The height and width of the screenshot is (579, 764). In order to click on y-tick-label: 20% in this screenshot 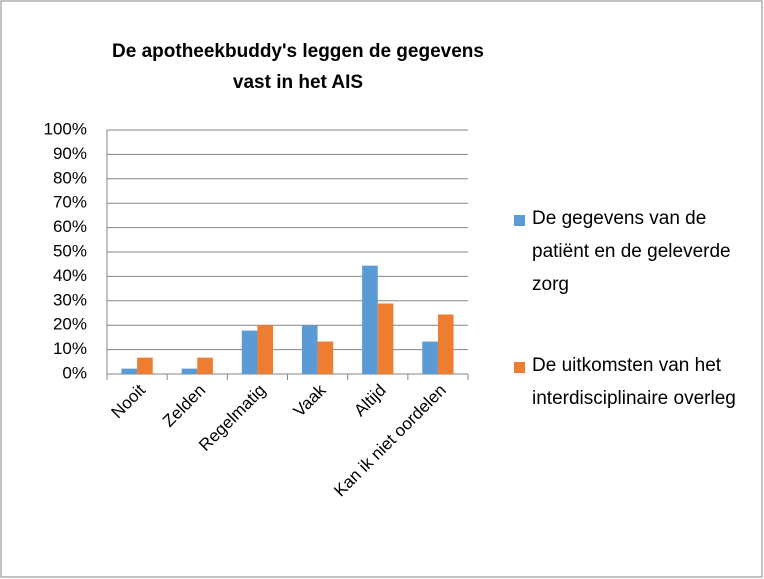, I will do `click(70, 324)`.